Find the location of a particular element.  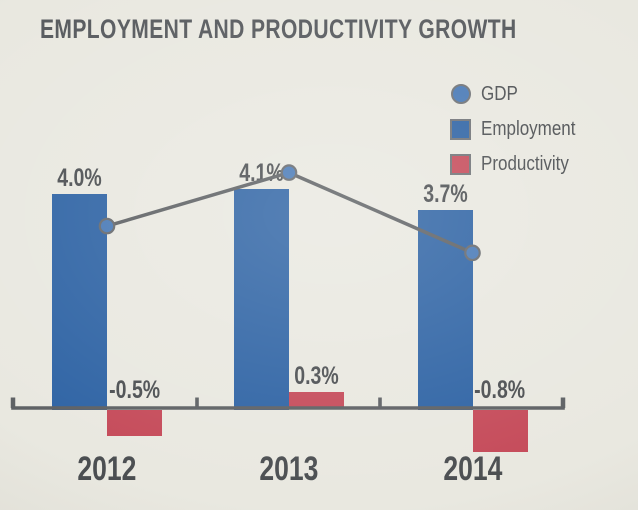

chart-title-text: EMPLOYMENT AND PRODUCTIVITY GROWTH is located at coordinates (278, 29).